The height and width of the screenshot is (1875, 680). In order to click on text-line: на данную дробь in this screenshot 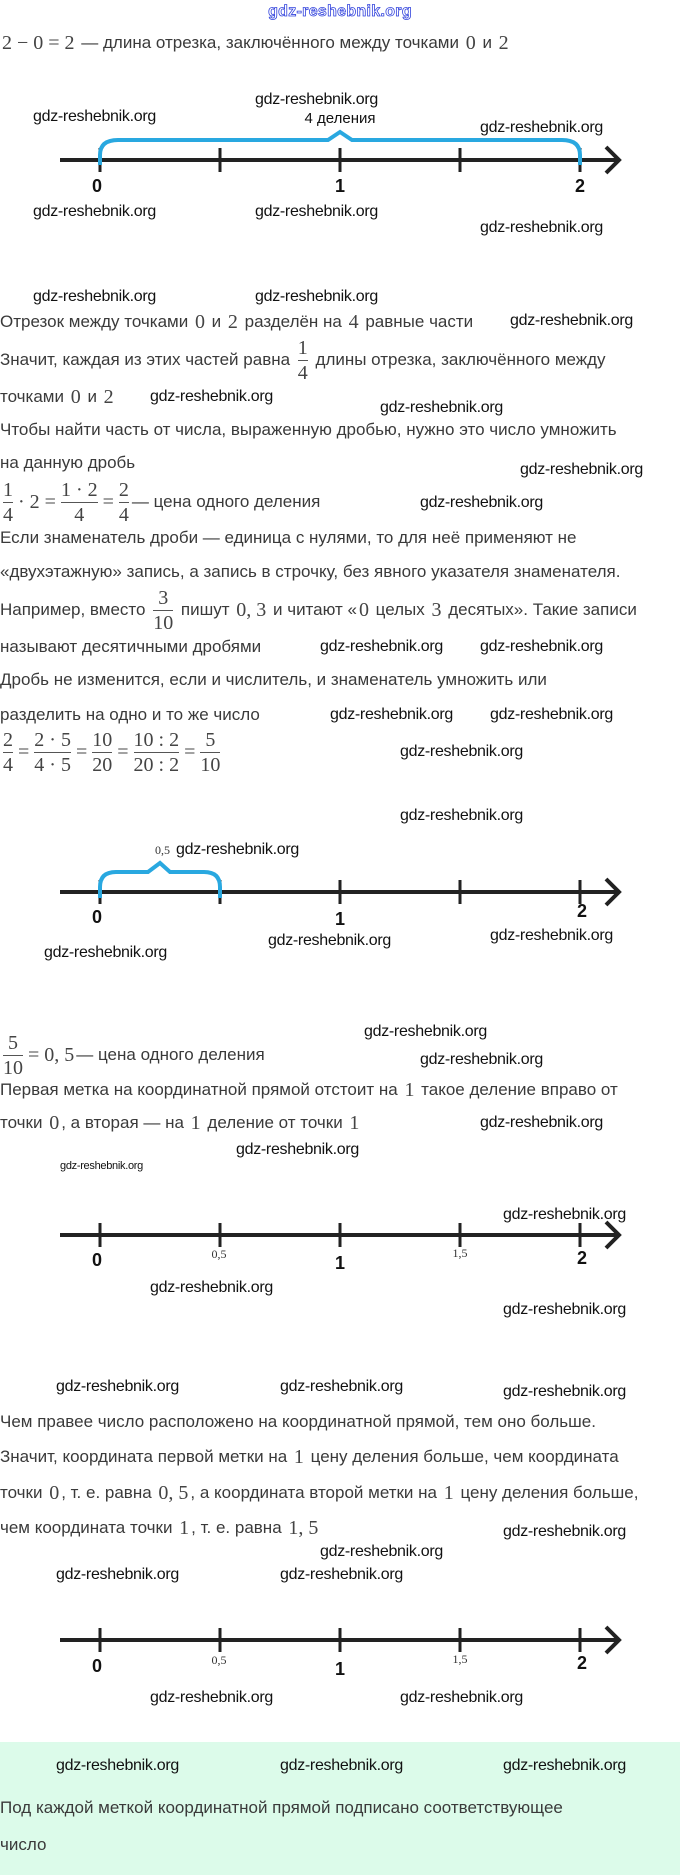, I will do `click(67, 463)`.